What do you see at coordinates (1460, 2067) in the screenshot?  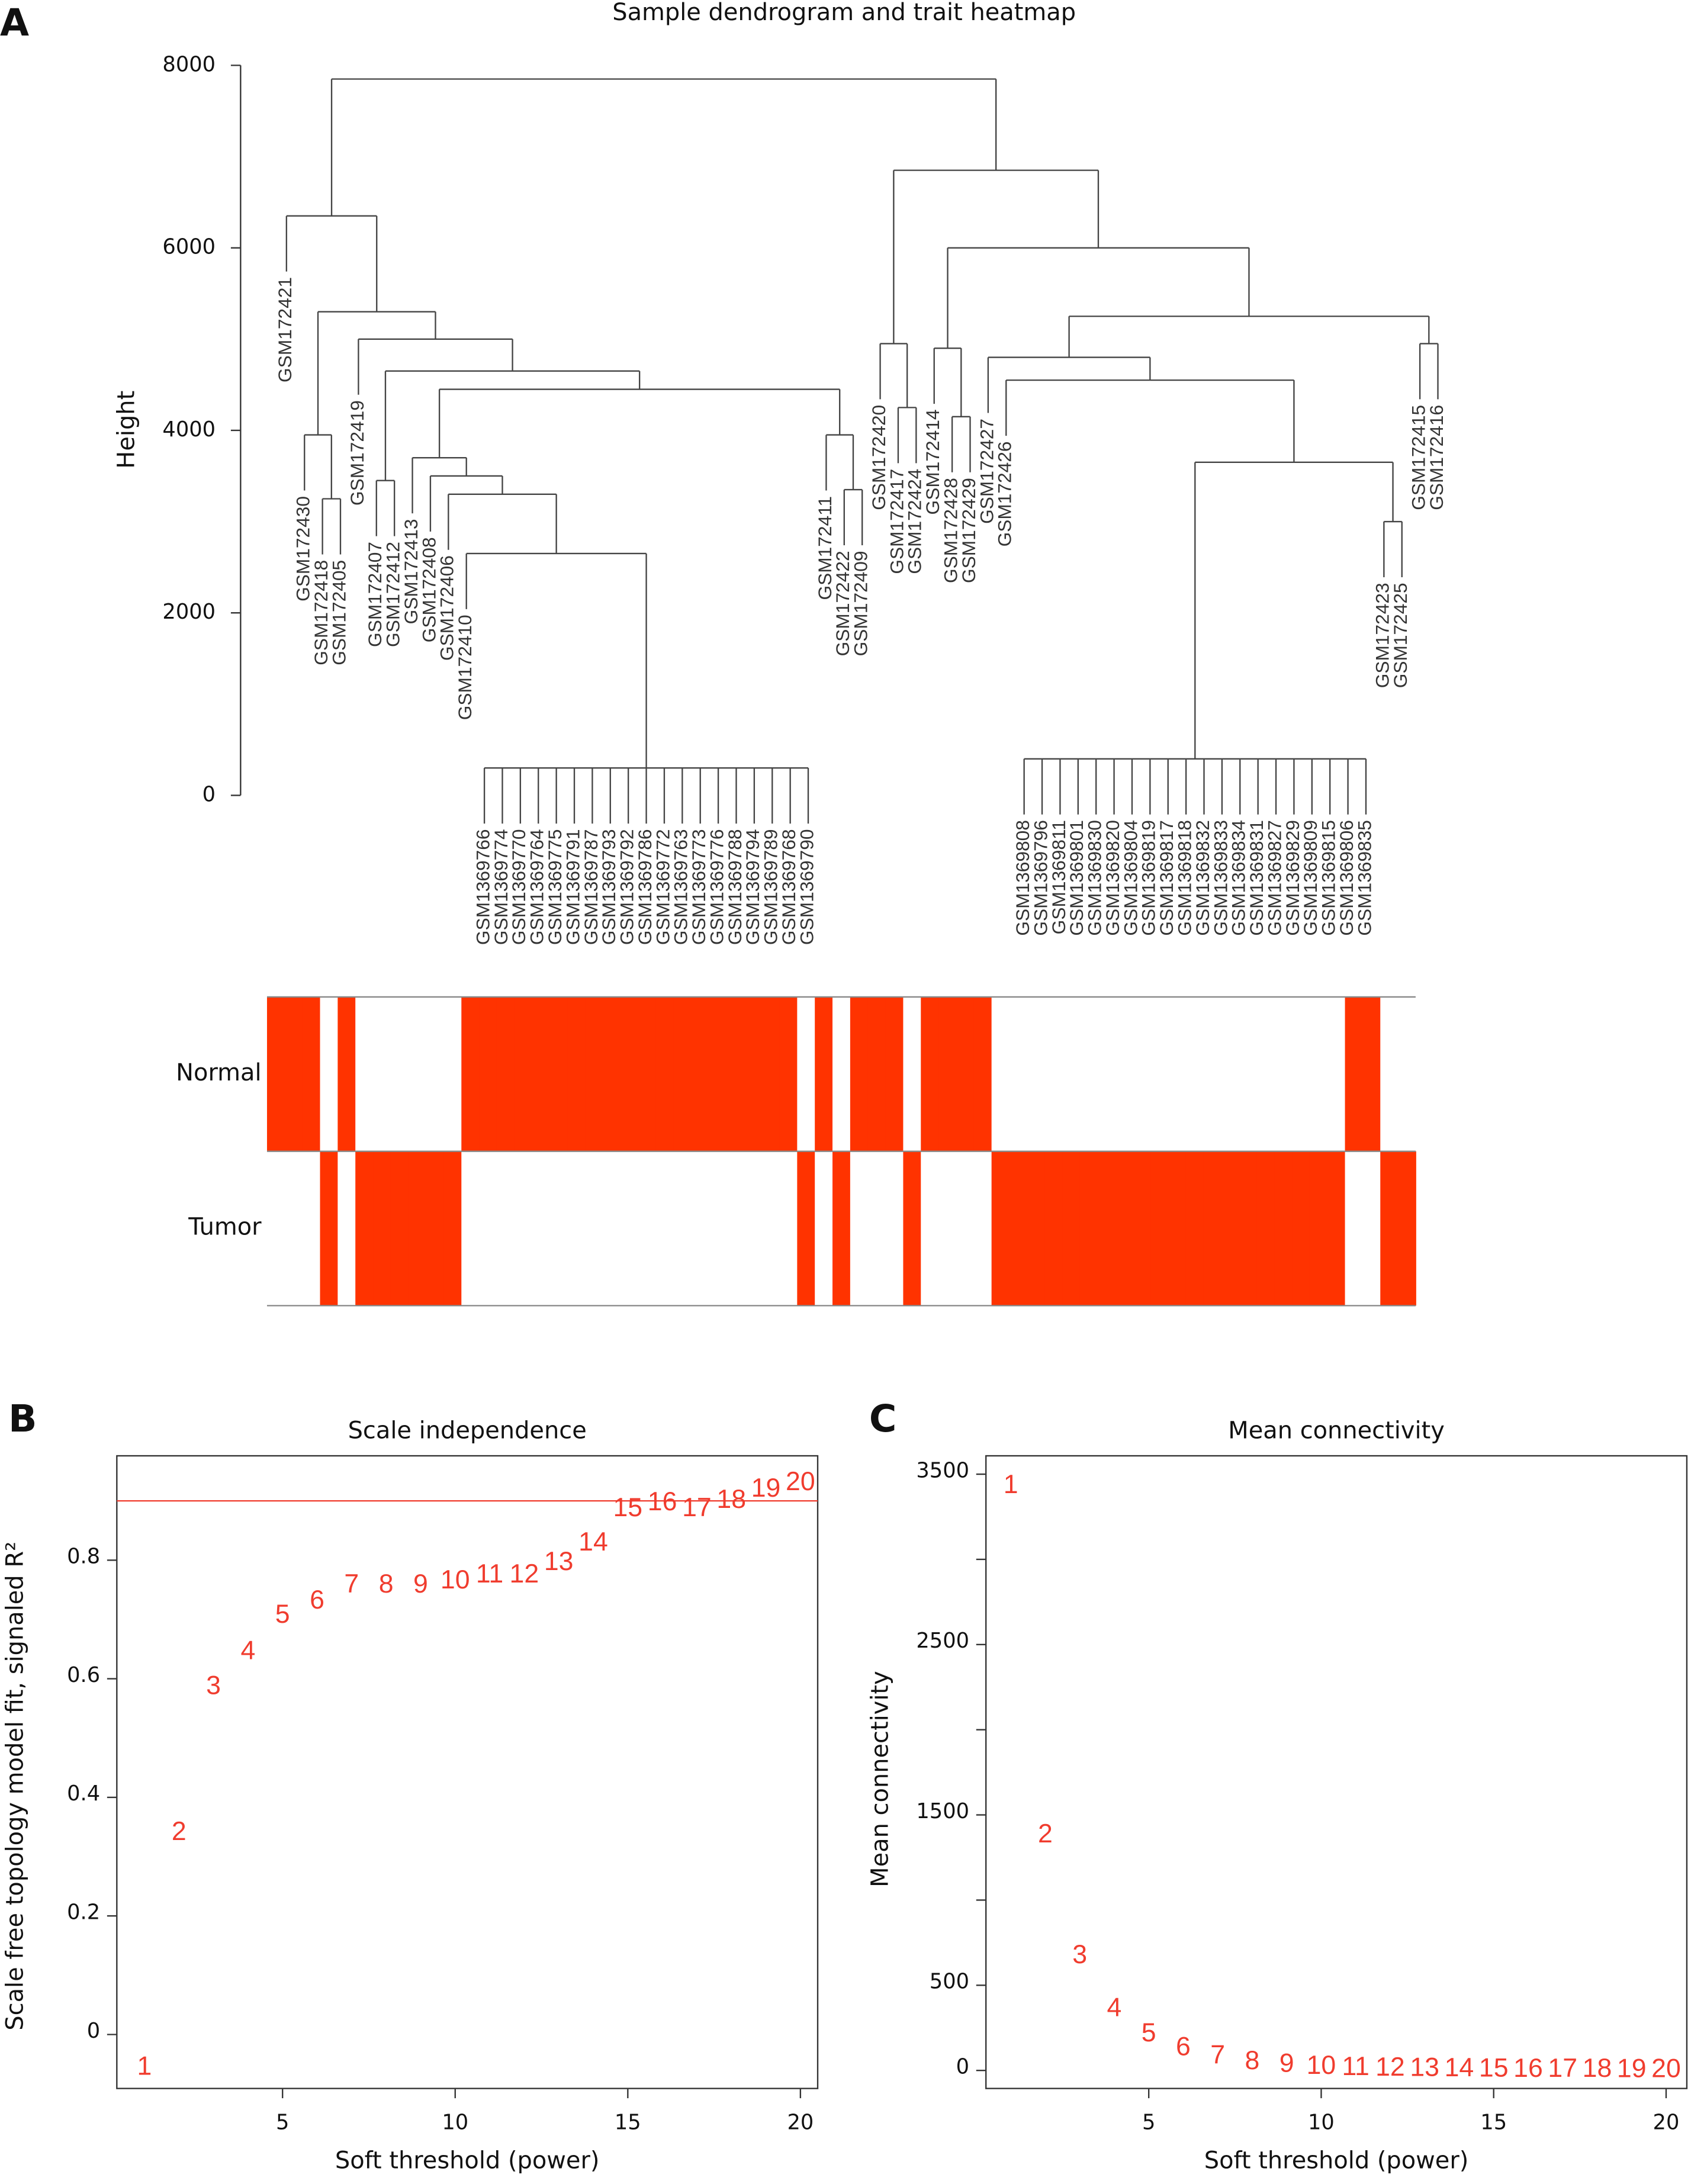 I see `point-label: 14` at bounding box center [1460, 2067].